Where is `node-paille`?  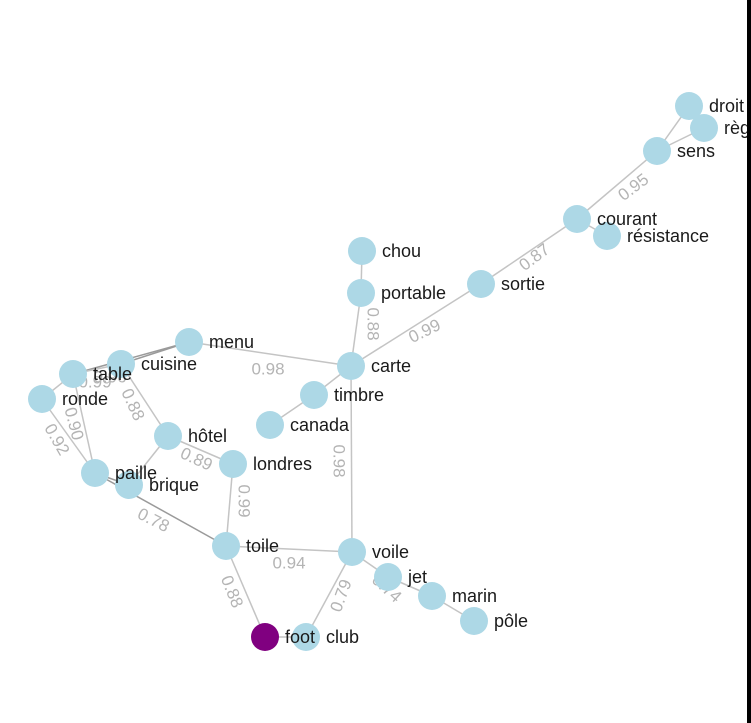
node-paille is located at coordinates (95, 473).